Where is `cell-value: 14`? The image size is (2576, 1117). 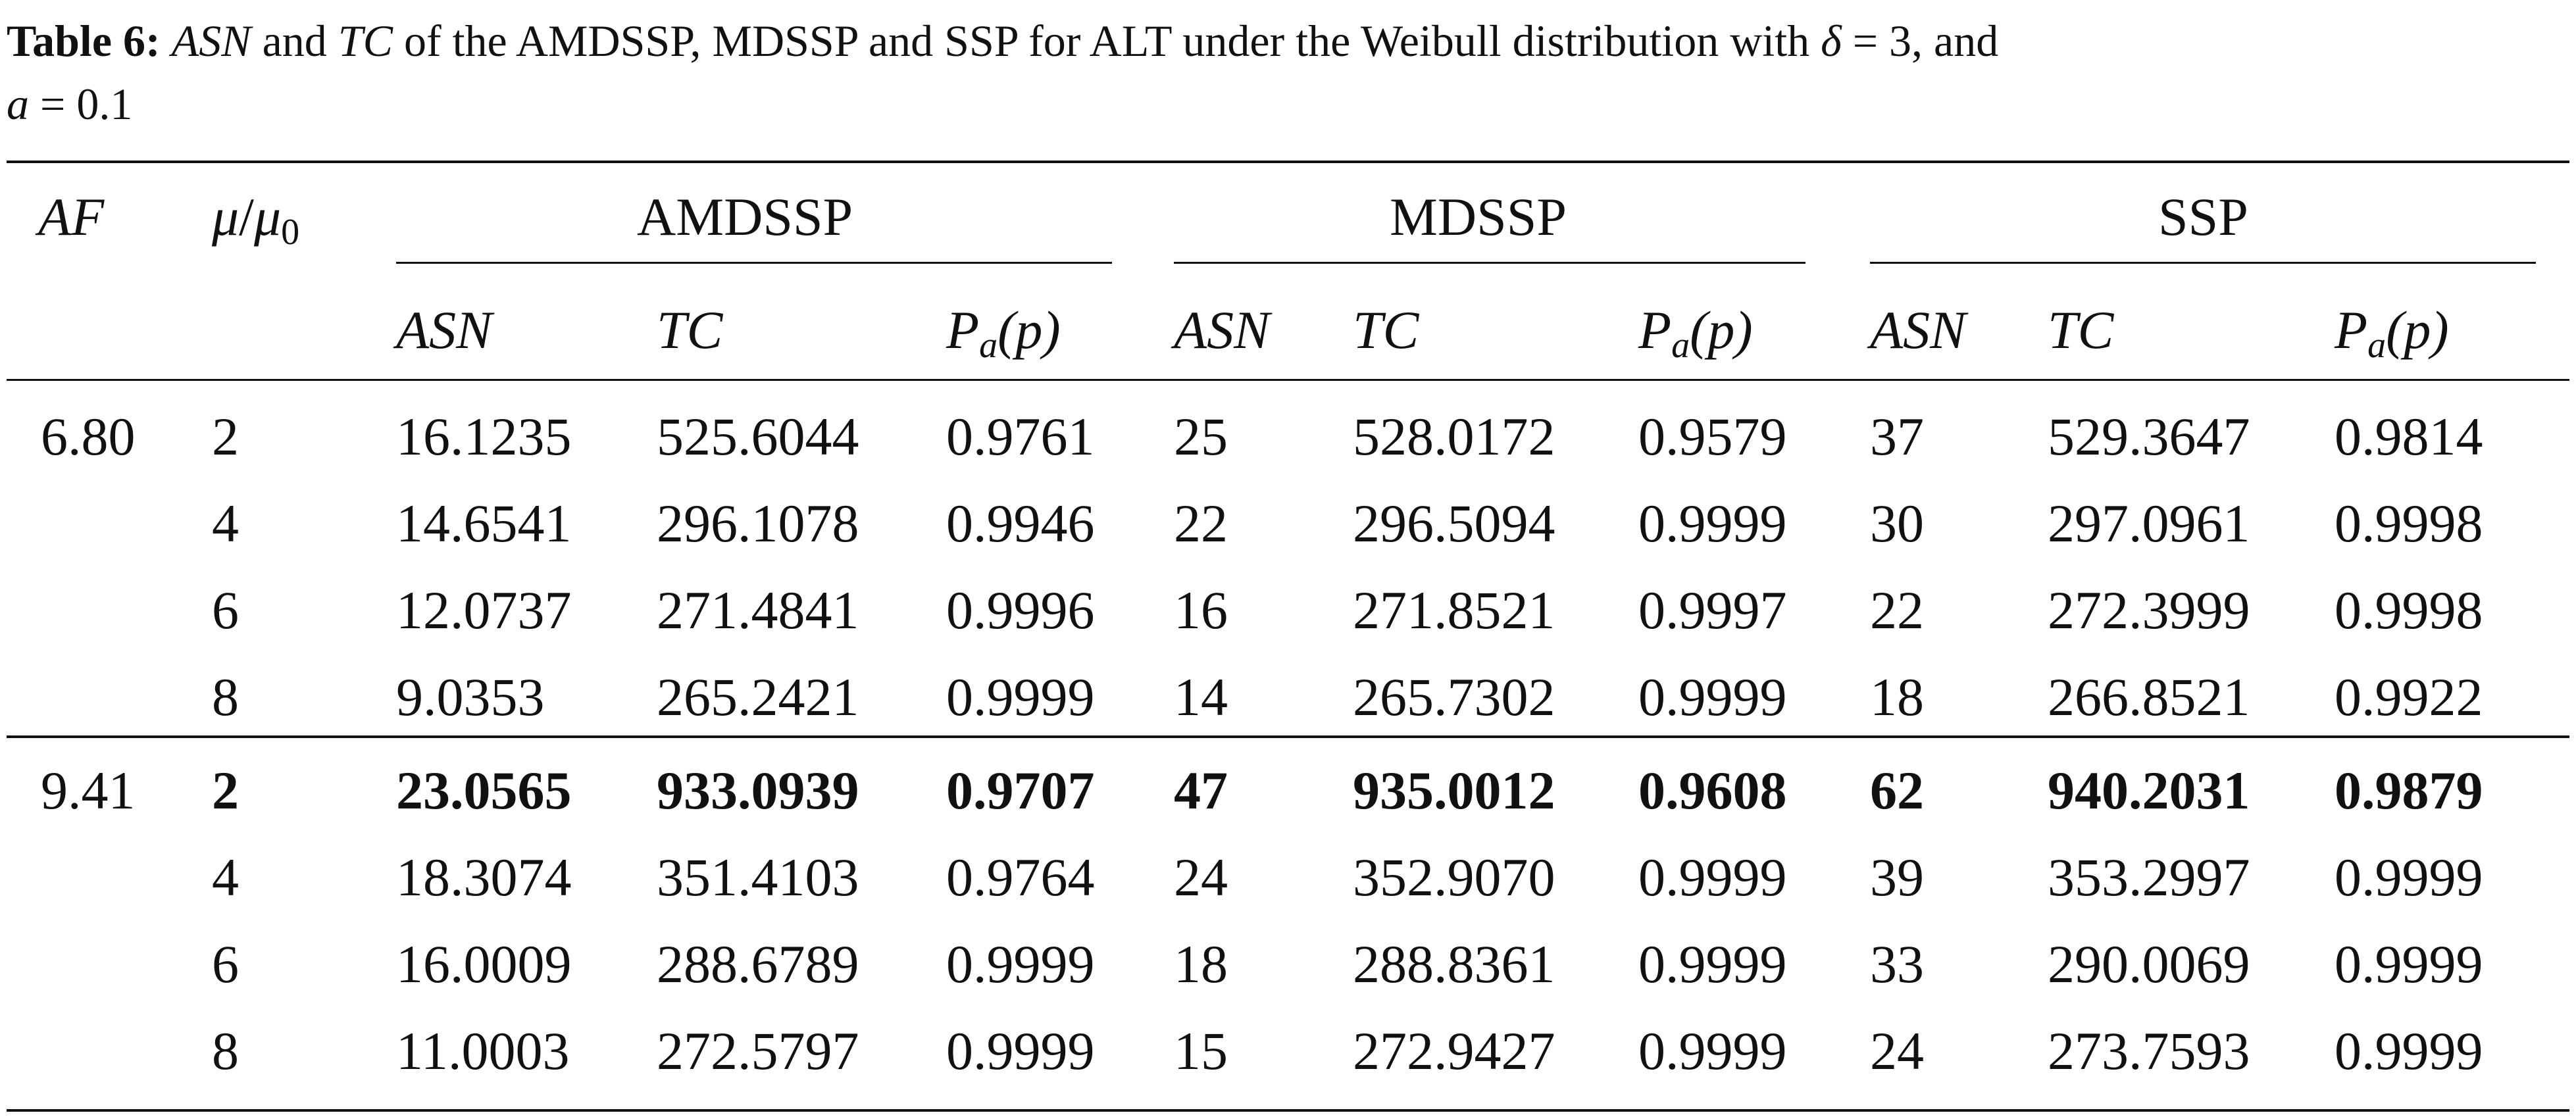
cell-value: 14 is located at coordinates (1201, 697).